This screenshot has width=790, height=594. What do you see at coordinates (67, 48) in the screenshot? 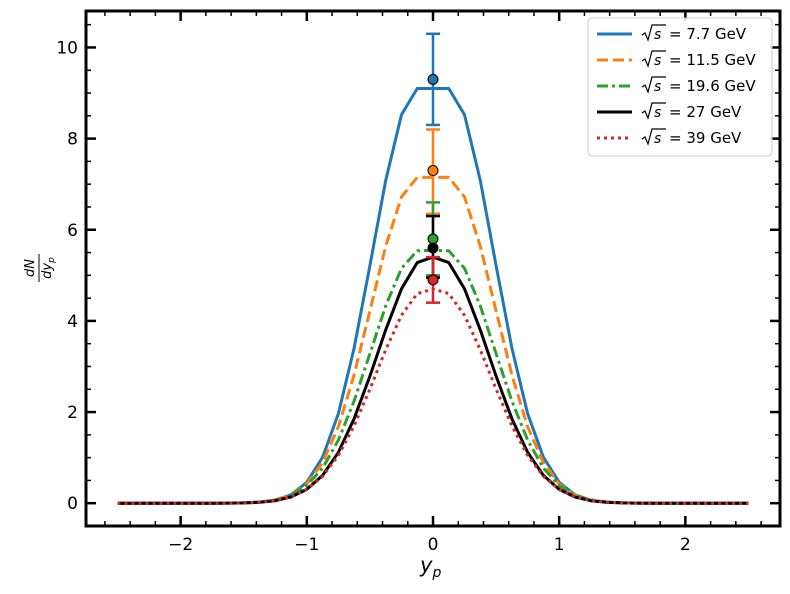
I see `y-tick-label: 10` at bounding box center [67, 48].